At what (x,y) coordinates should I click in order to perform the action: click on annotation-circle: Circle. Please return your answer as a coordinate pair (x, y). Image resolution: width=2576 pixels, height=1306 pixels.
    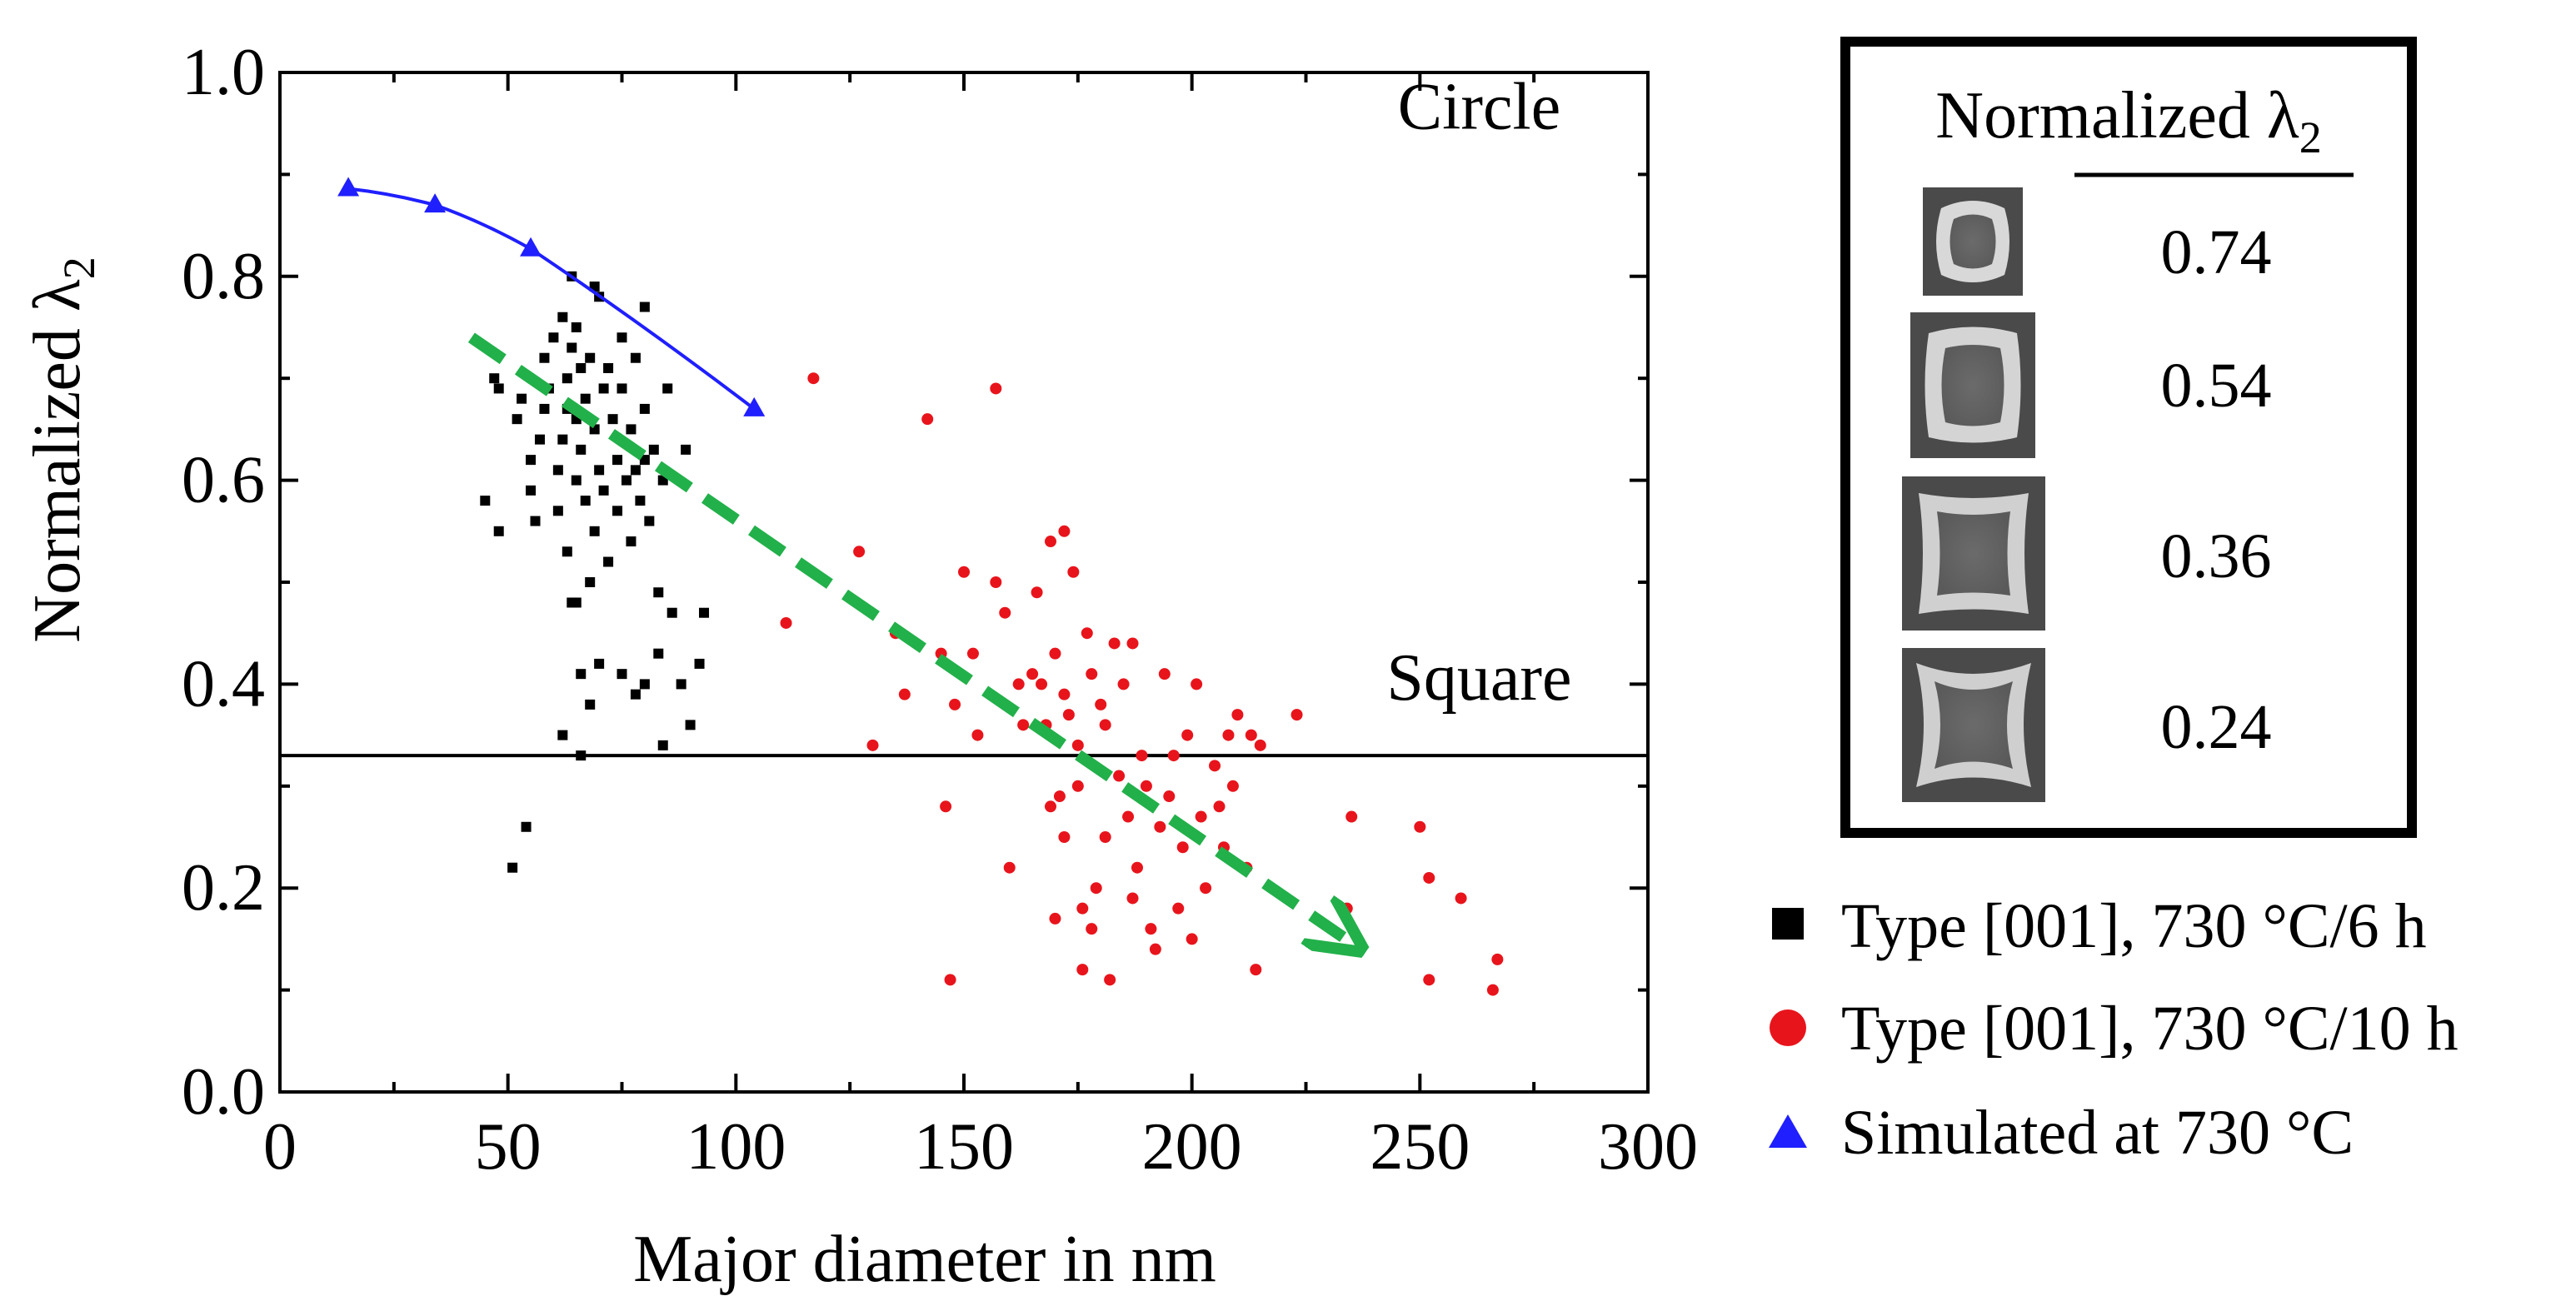
    Looking at the image, I should click on (1479, 106).